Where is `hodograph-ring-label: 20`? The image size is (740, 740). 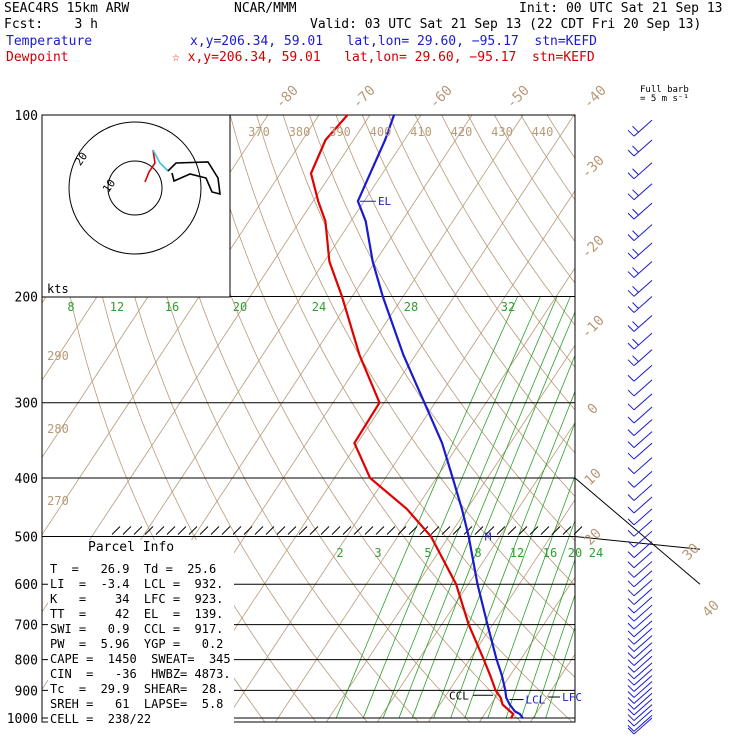
hodograph-ring-label: 20 is located at coordinates (81, 159).